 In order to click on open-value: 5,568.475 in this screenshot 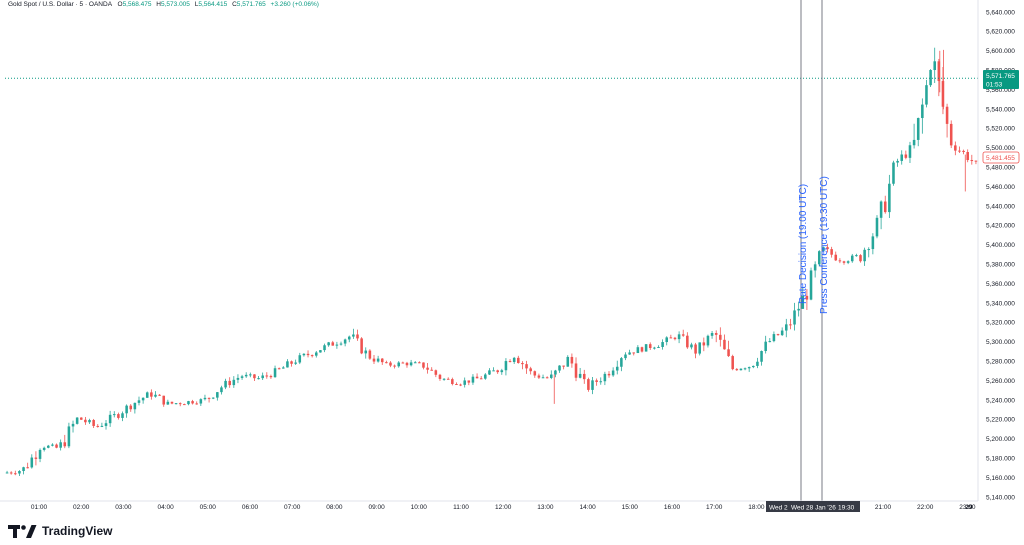, I will do `click(137, 4)`.